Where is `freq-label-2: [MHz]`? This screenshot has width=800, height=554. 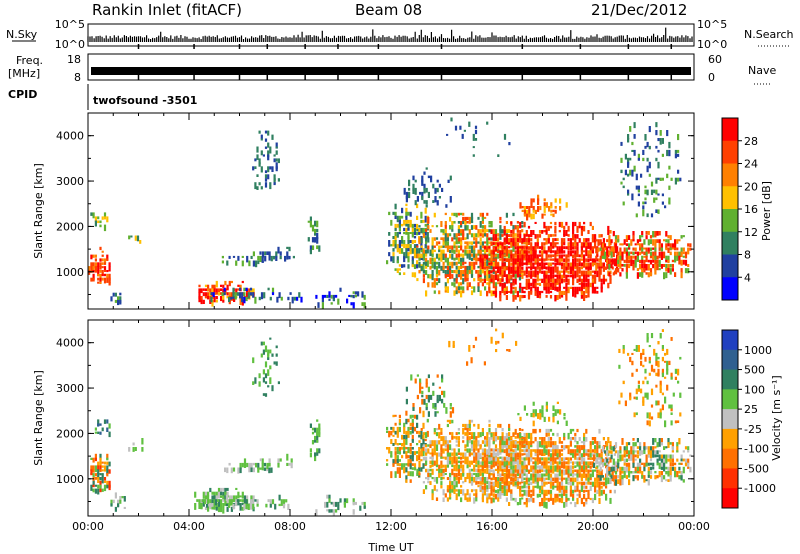 freq-label-2: [MHz] is located at coordinates (24, 73).